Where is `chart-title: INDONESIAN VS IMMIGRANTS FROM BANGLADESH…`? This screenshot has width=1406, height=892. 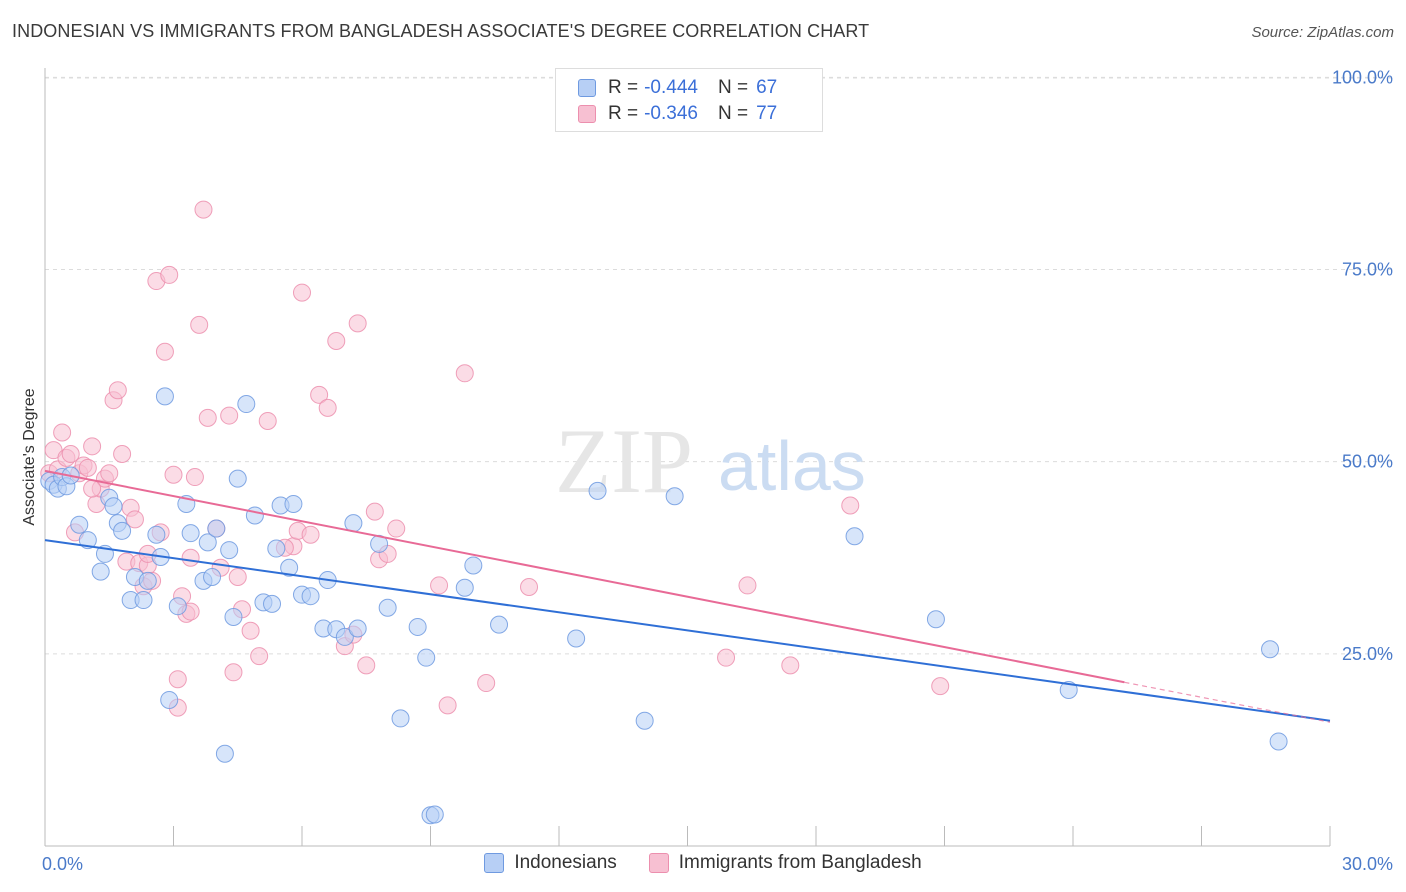 chart-title: INDONESIAN VS IMMIGRANTS FROM BANGLADESH… is located at coordinates (441, 31).